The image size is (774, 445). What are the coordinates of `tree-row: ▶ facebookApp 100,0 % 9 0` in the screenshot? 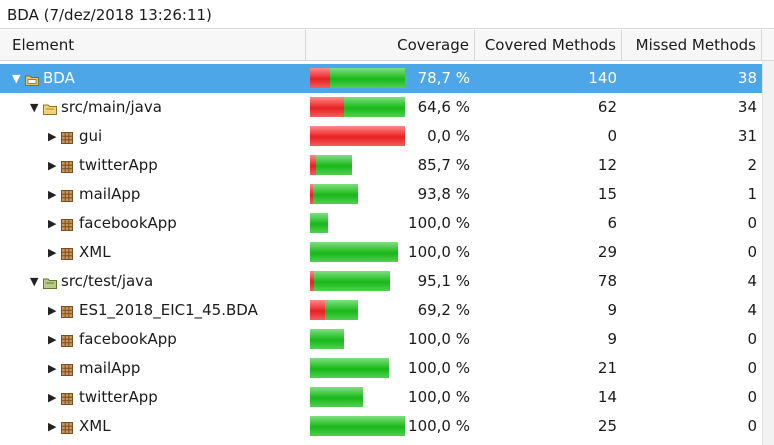 It's located at (387, 339).